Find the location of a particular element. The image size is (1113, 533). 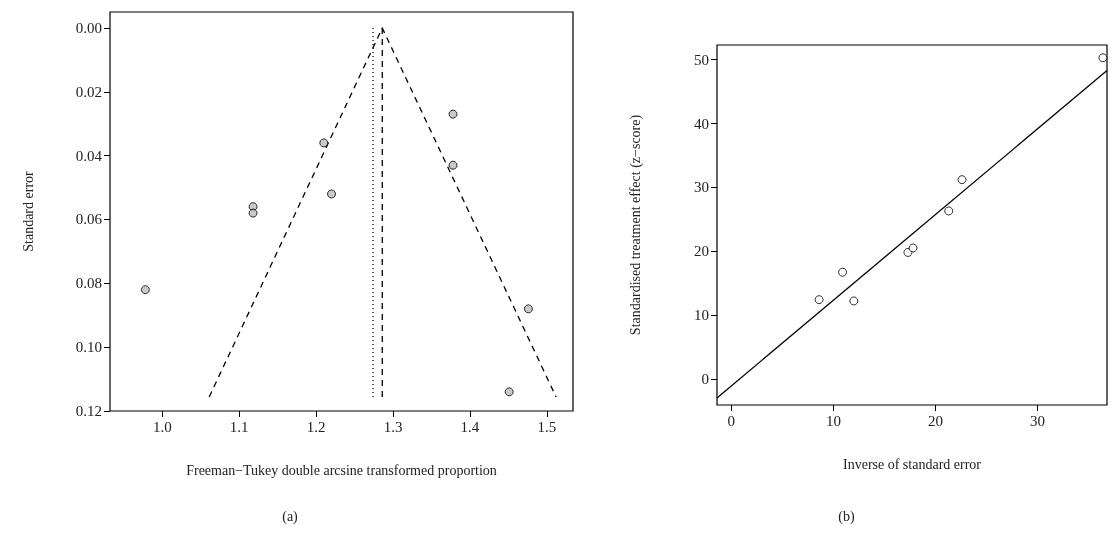

x-tick-label: 1.3 is located at coordinates (393, 426).